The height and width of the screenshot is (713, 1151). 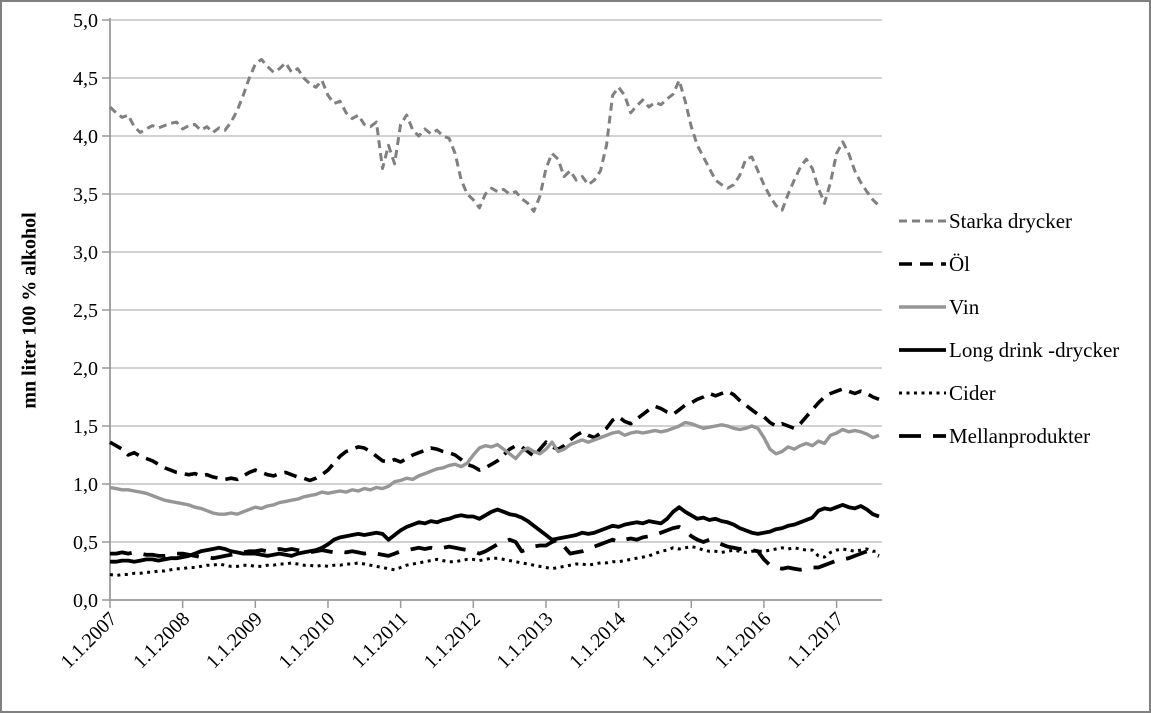 What do you see at coordinates (524, 640) in the screenshot?
I see `x-tick-label: 1.1.2013` at bounding box center [524, 640].